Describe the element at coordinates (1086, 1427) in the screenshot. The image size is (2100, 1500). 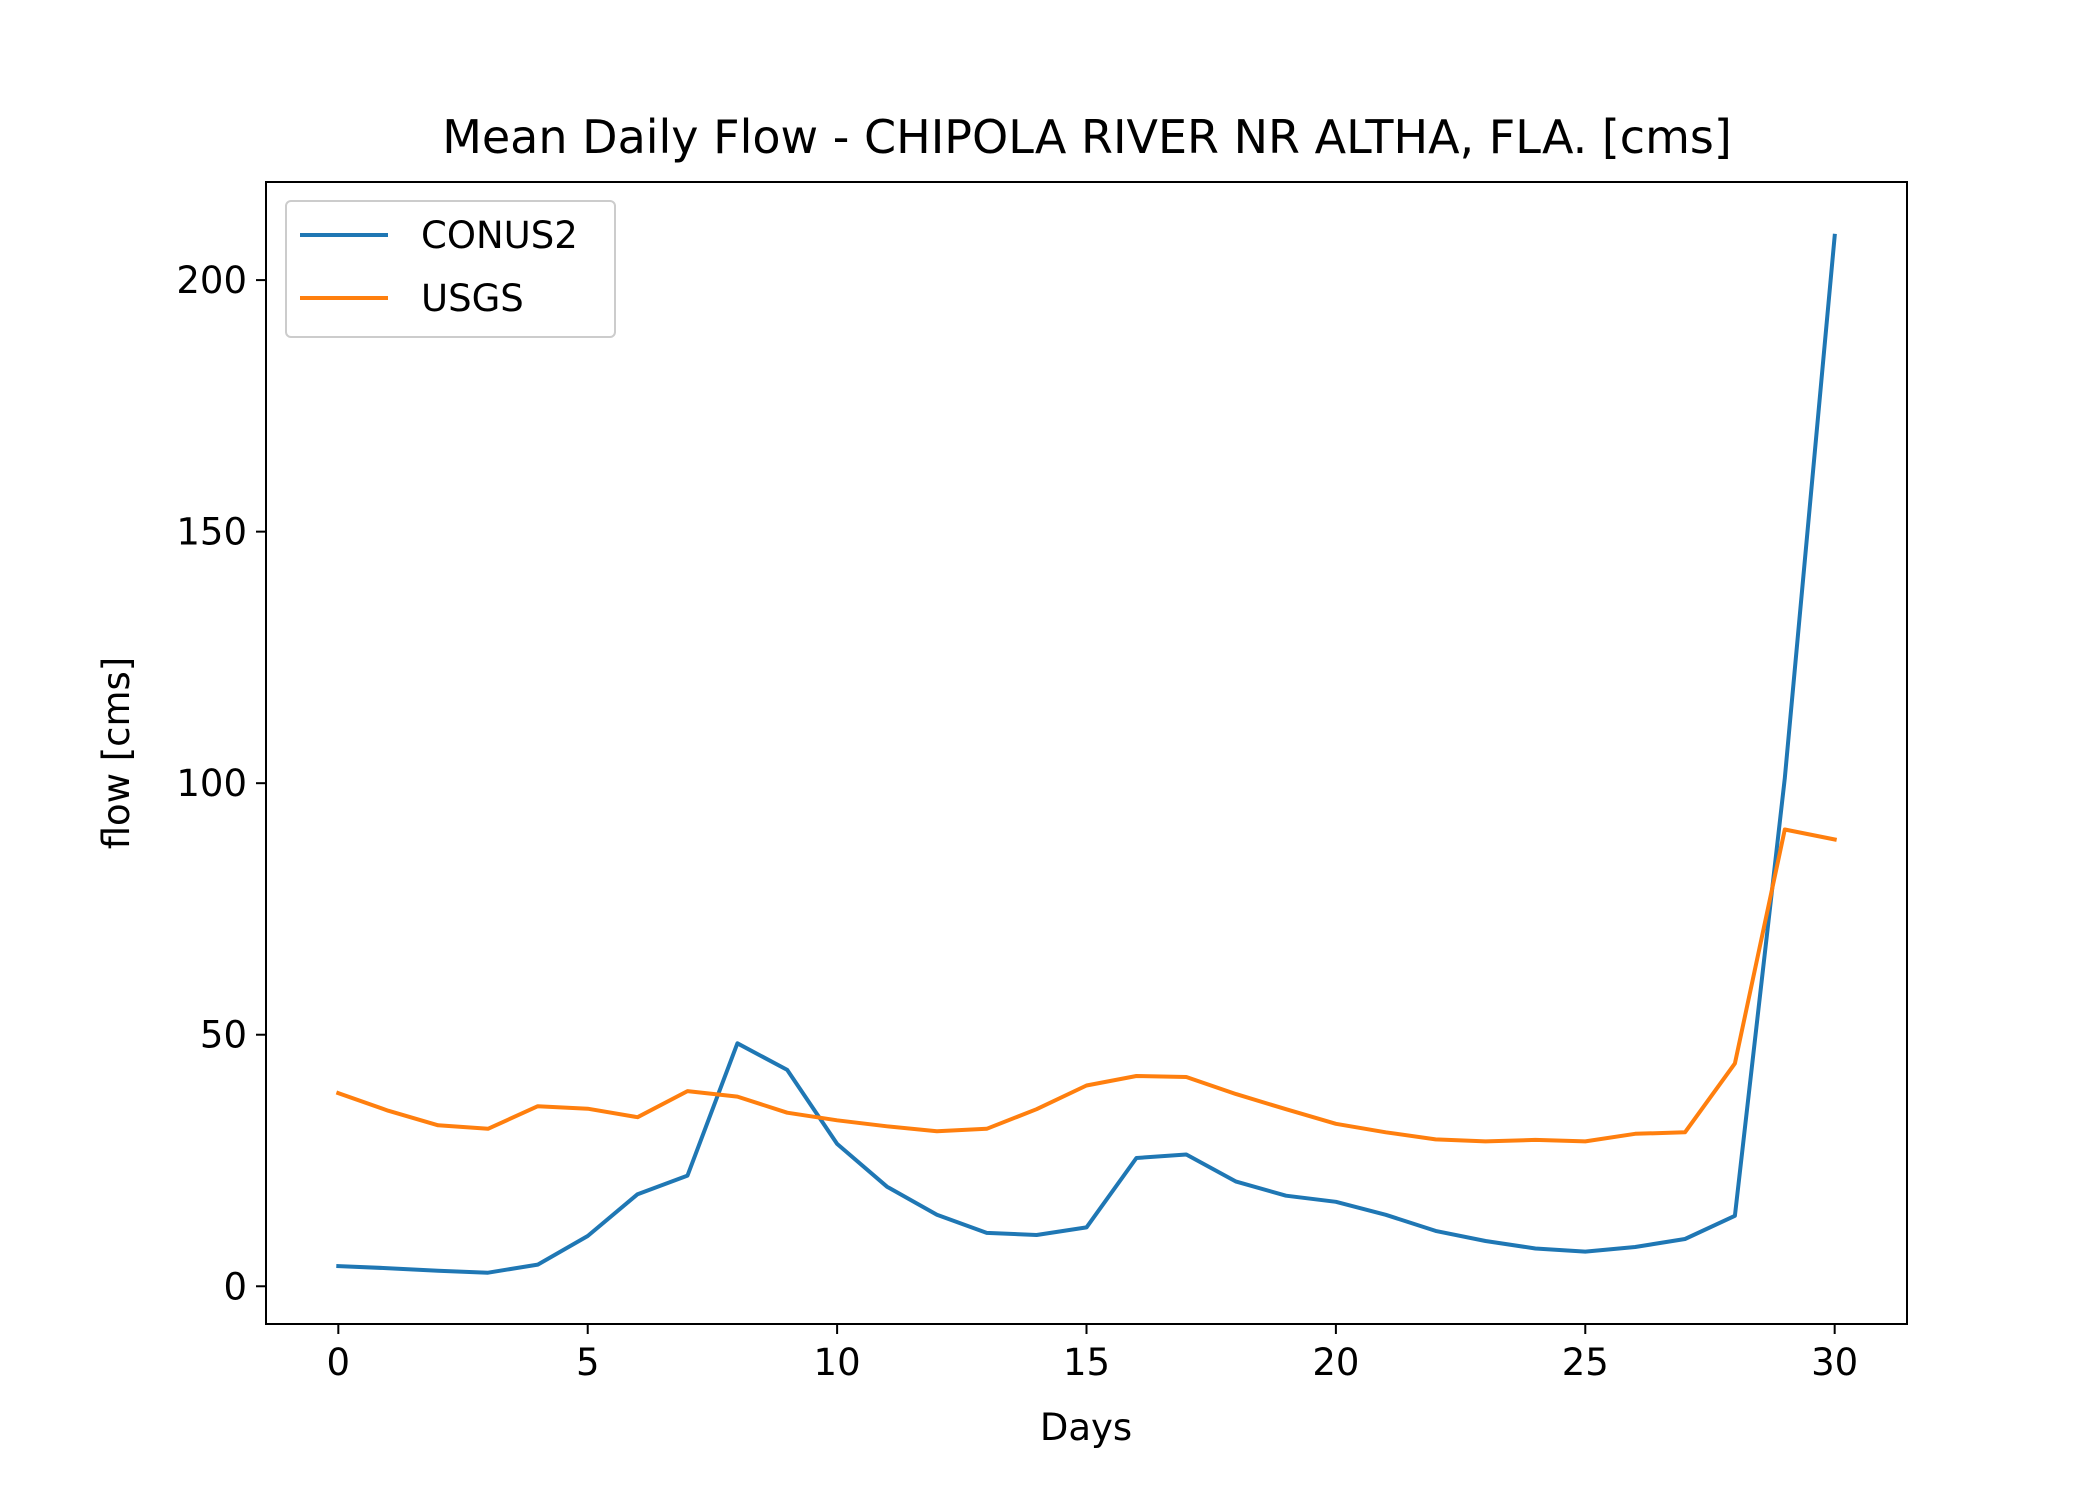
I see `x-axis-label: Days` at that location.